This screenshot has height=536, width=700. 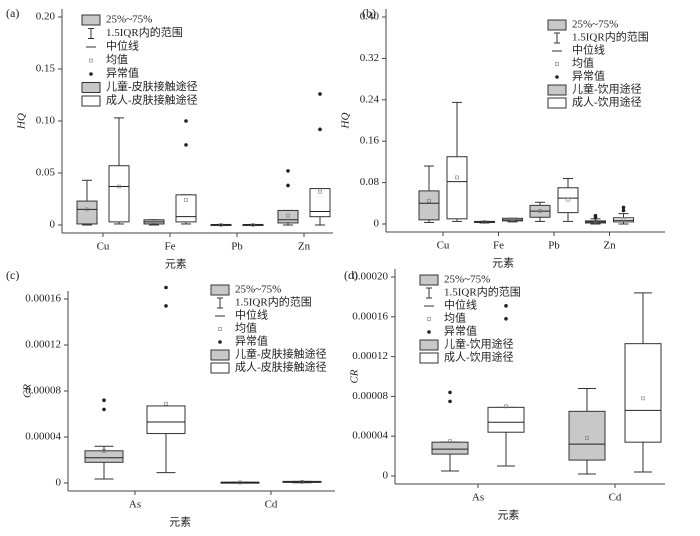 I want to click on y-axis-label: HQ, so click(x=22, y=121).